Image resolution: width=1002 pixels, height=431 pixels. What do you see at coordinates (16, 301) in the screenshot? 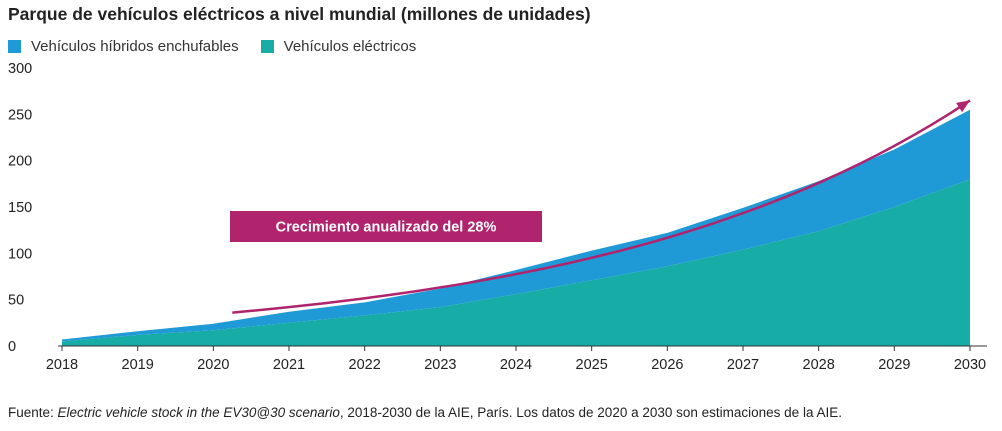
I see `y-tick-label-50: 50` at bounding box center [16, 301].